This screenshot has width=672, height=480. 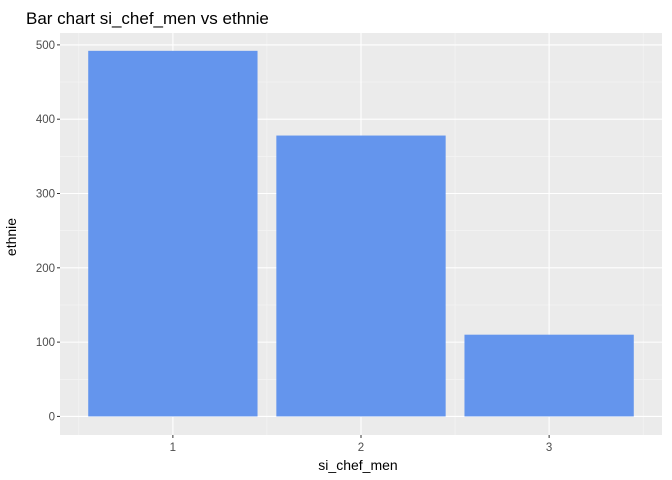 What do you see at coordinates (52, 417) in the screenshot?
I see `y-tick-label: 0` at bounding box center [52, 417].